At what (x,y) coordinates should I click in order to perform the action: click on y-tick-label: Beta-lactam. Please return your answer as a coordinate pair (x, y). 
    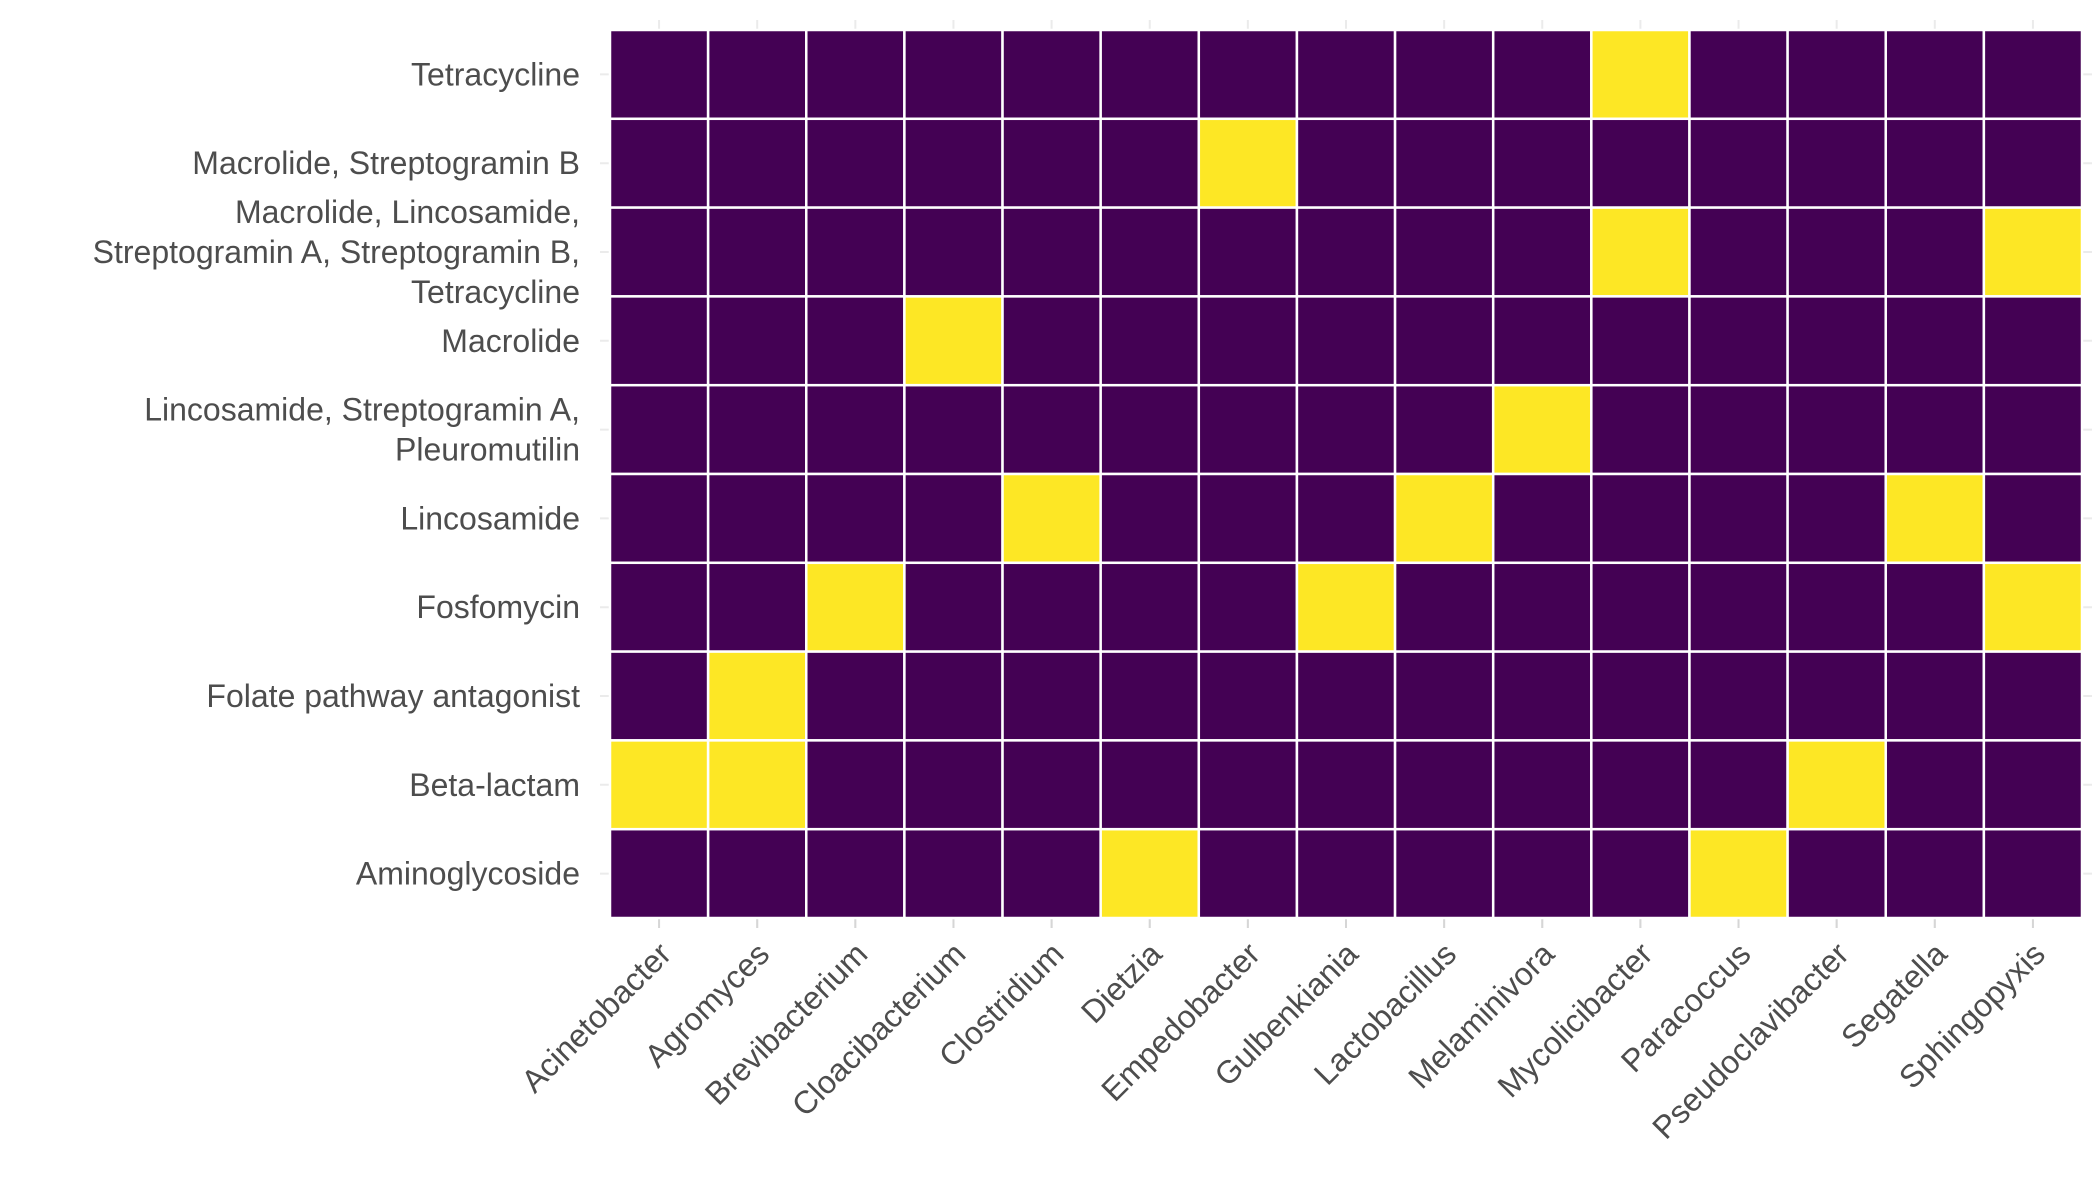
    Looking at the image, I should click on (494, 785).